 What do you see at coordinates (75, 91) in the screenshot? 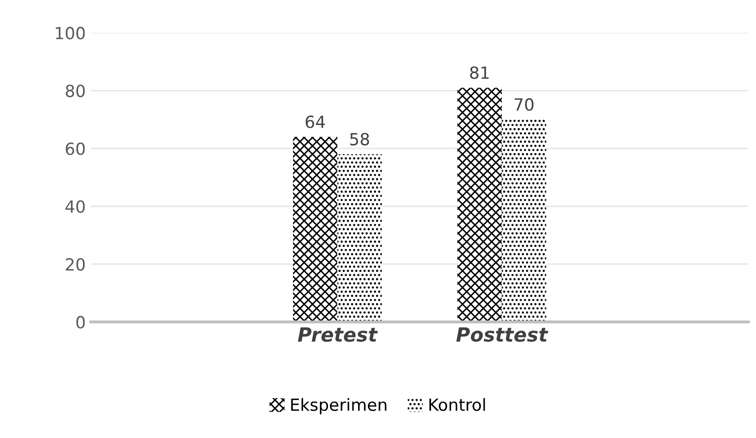
I see `y-tick-label: 80` at bounding box center [75, 91].